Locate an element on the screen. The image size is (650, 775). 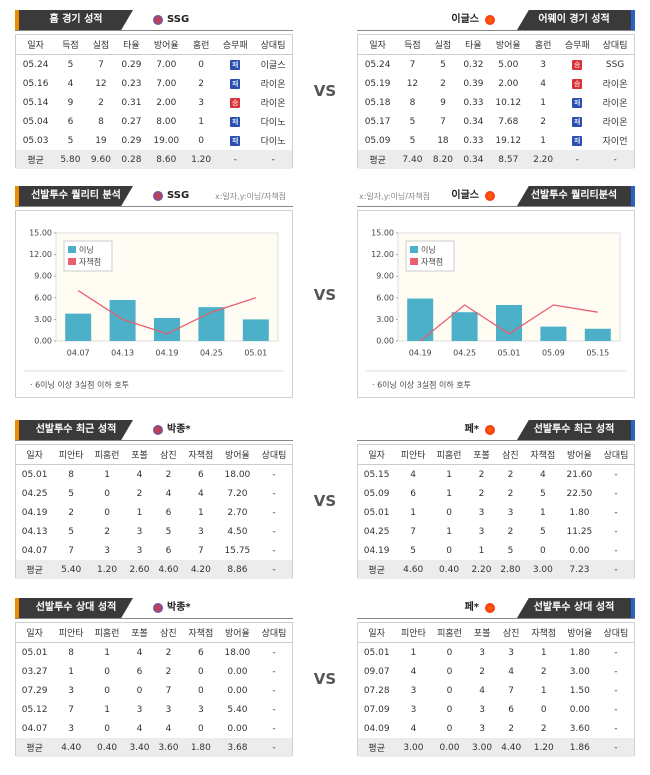
cell: 3.00 is located at coordinates (413, 747).